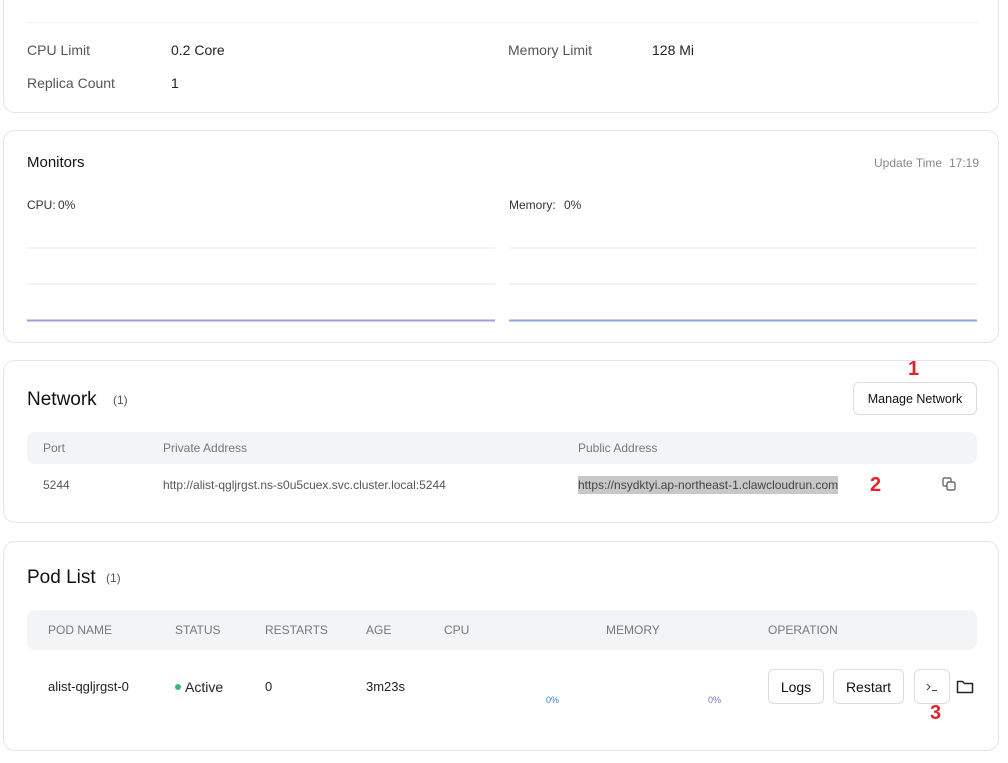  What do you see at coordinates (633, 630) in the screenshot?
I see `column-header: MEMORY` at bounding box center [633, 630].